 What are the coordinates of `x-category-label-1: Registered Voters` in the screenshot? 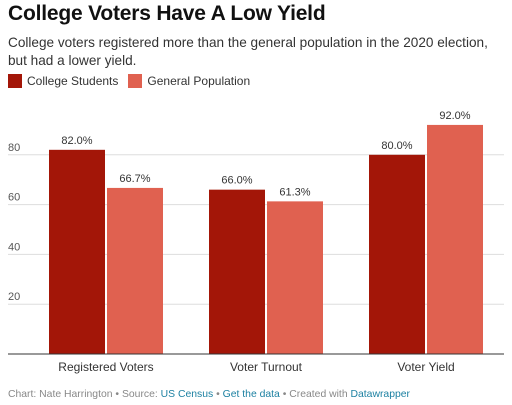 It's located at (105, 367).